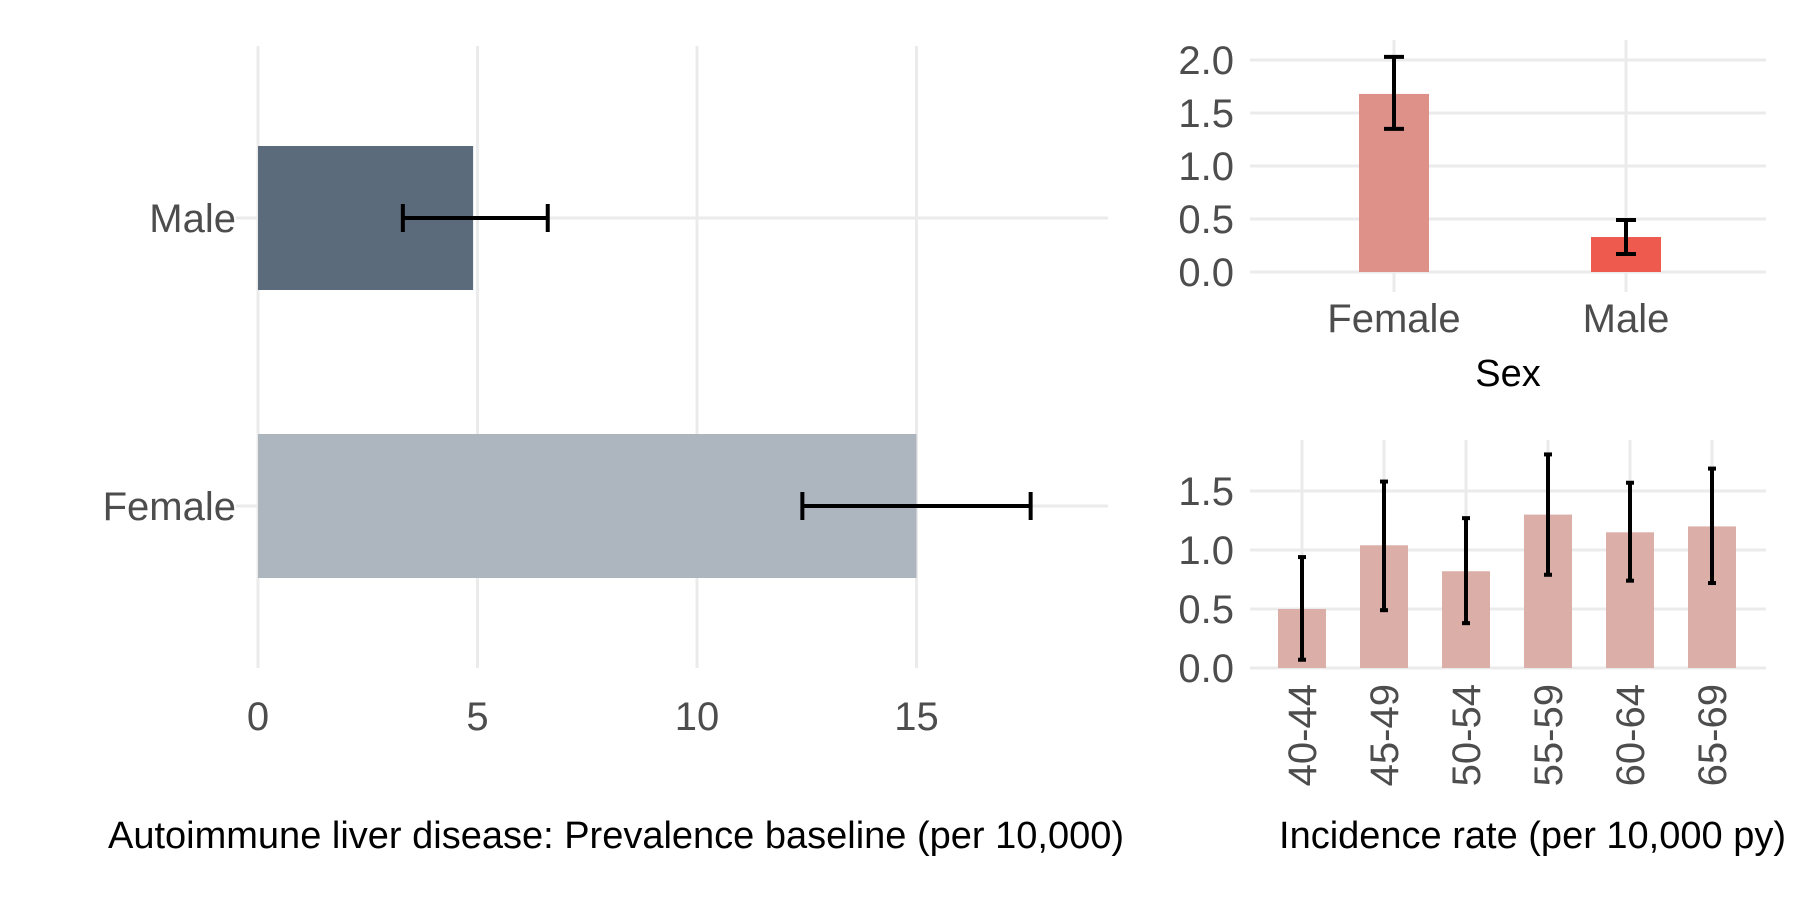 The height and width of the screenshot is (900, 1800). What do you see at coordinates (1467, 735) in the screenshot?
I see `age-x-tick-label: 50-54` at bounding box center [1467, 735].